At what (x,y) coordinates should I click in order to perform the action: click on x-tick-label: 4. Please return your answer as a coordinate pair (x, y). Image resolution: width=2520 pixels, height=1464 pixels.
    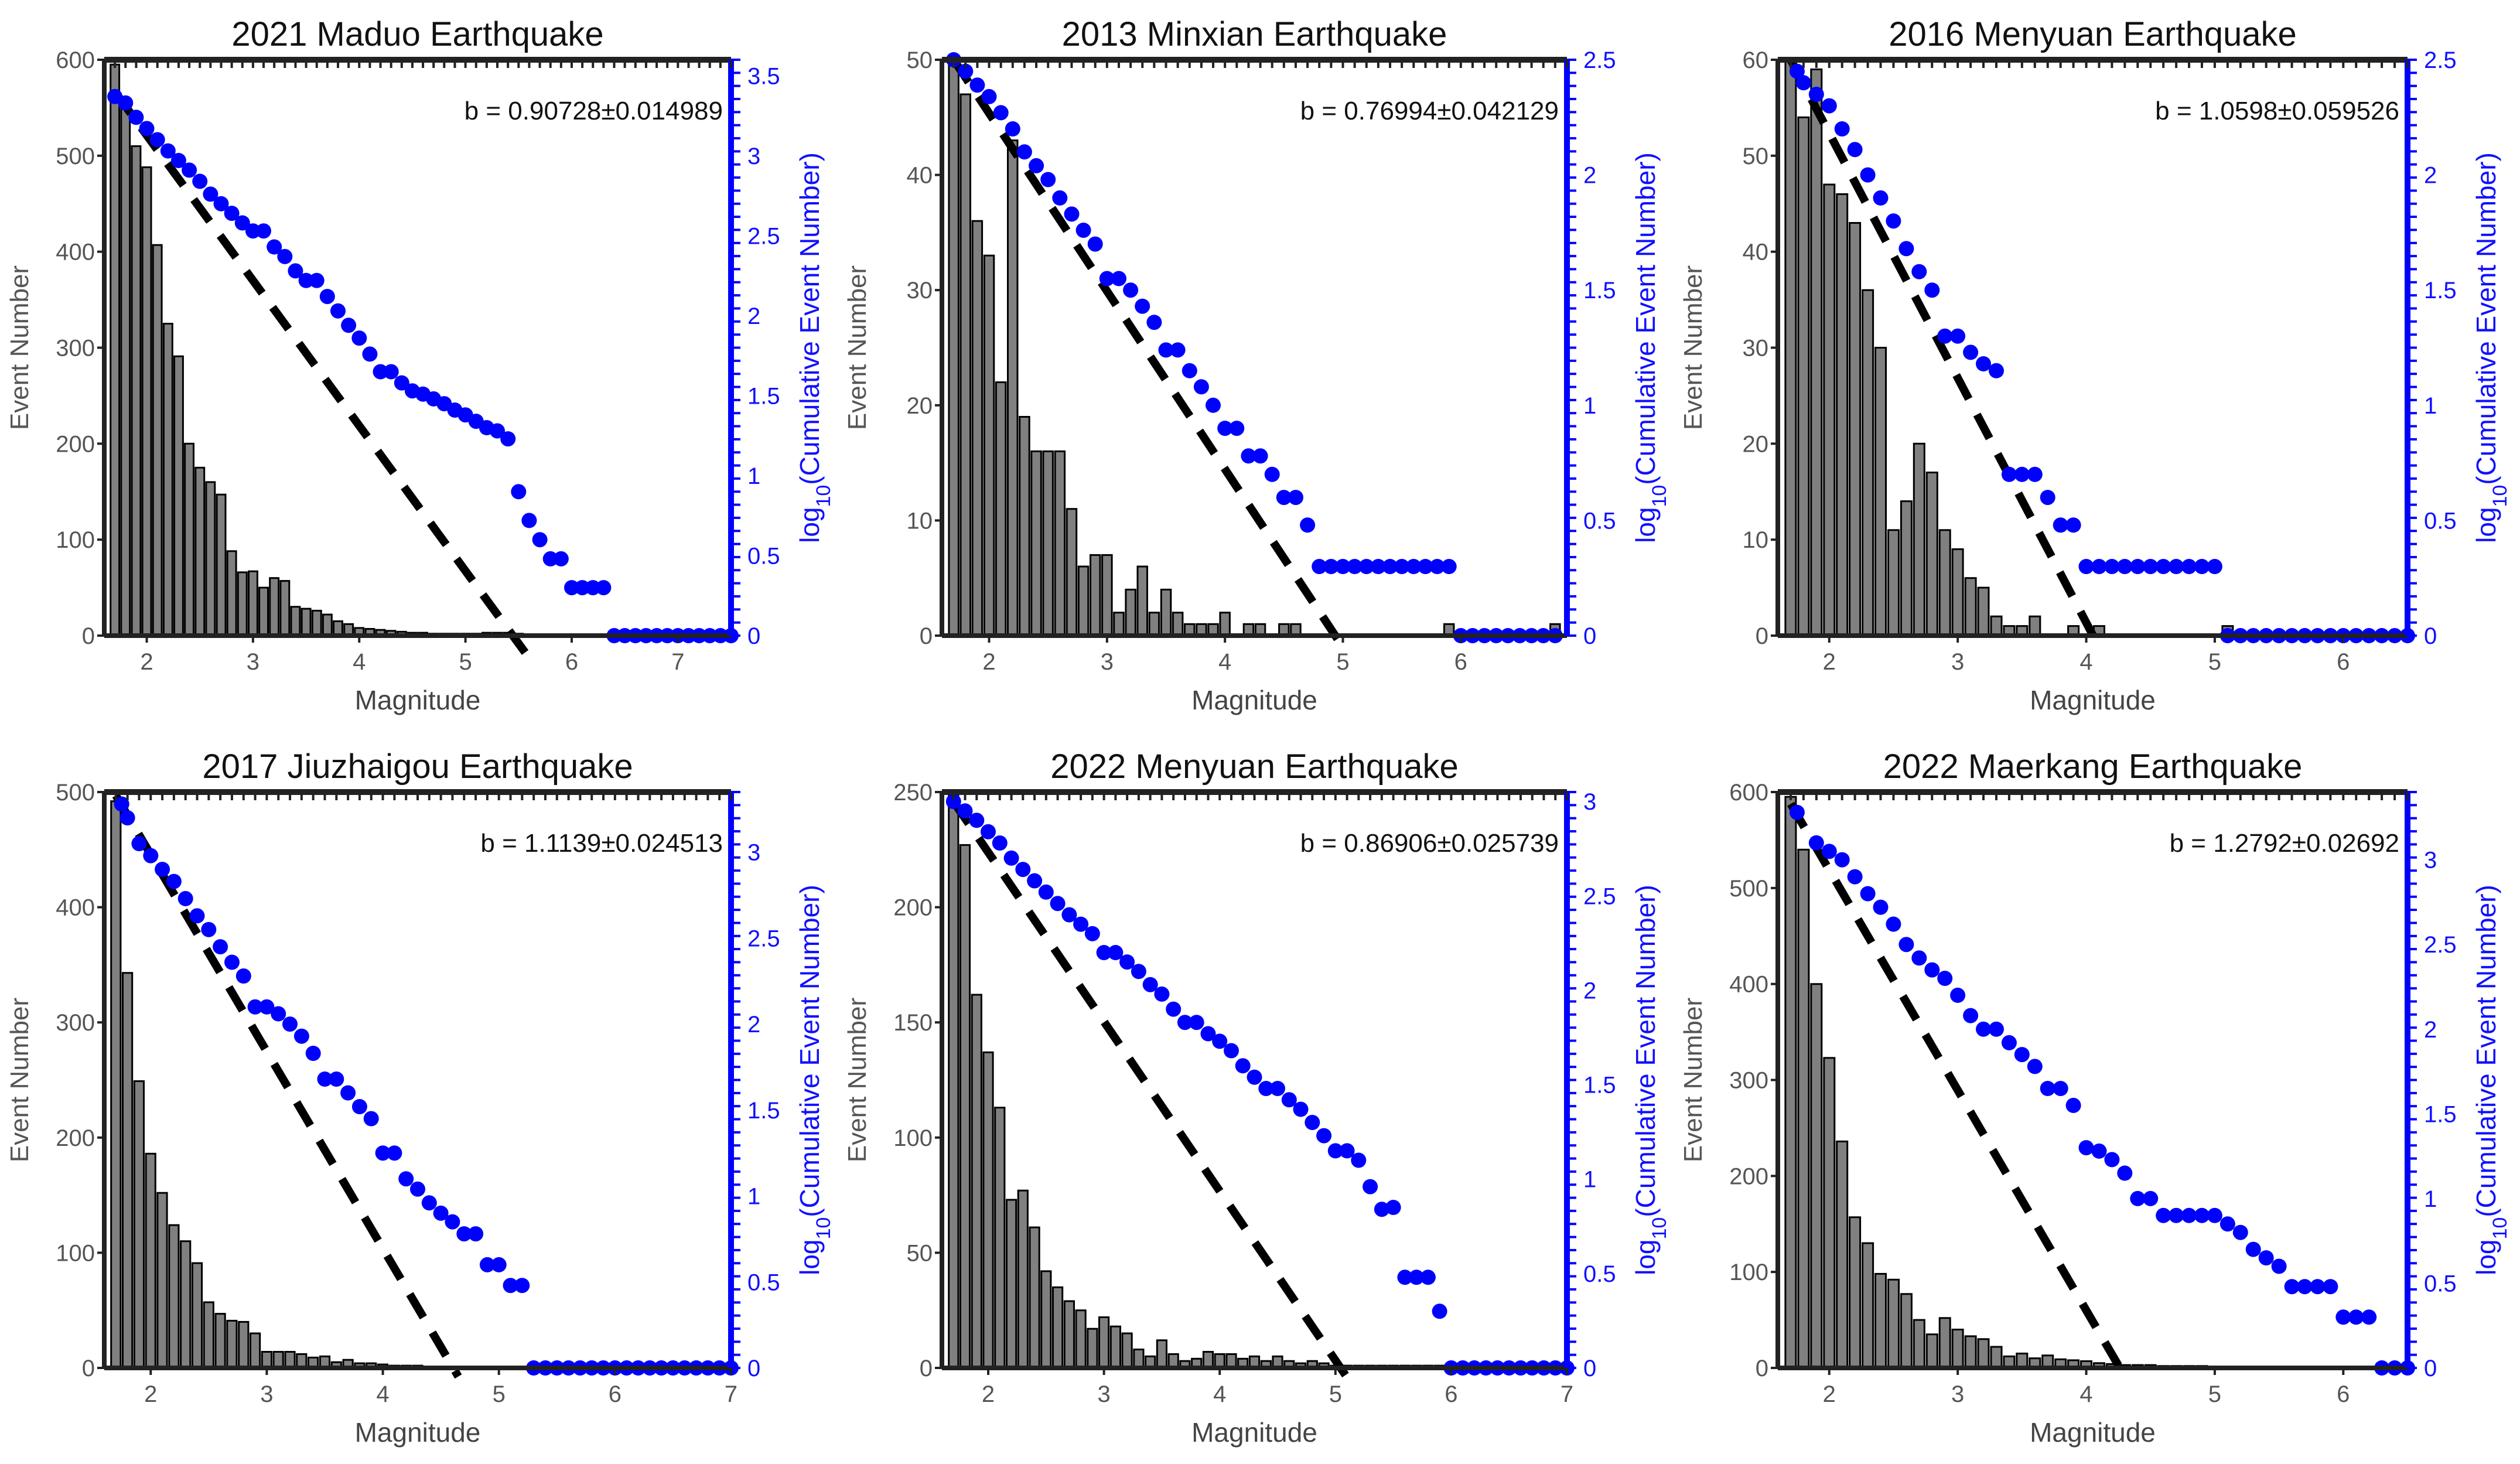
    Looking at the image, I should click on (1219, 1394).